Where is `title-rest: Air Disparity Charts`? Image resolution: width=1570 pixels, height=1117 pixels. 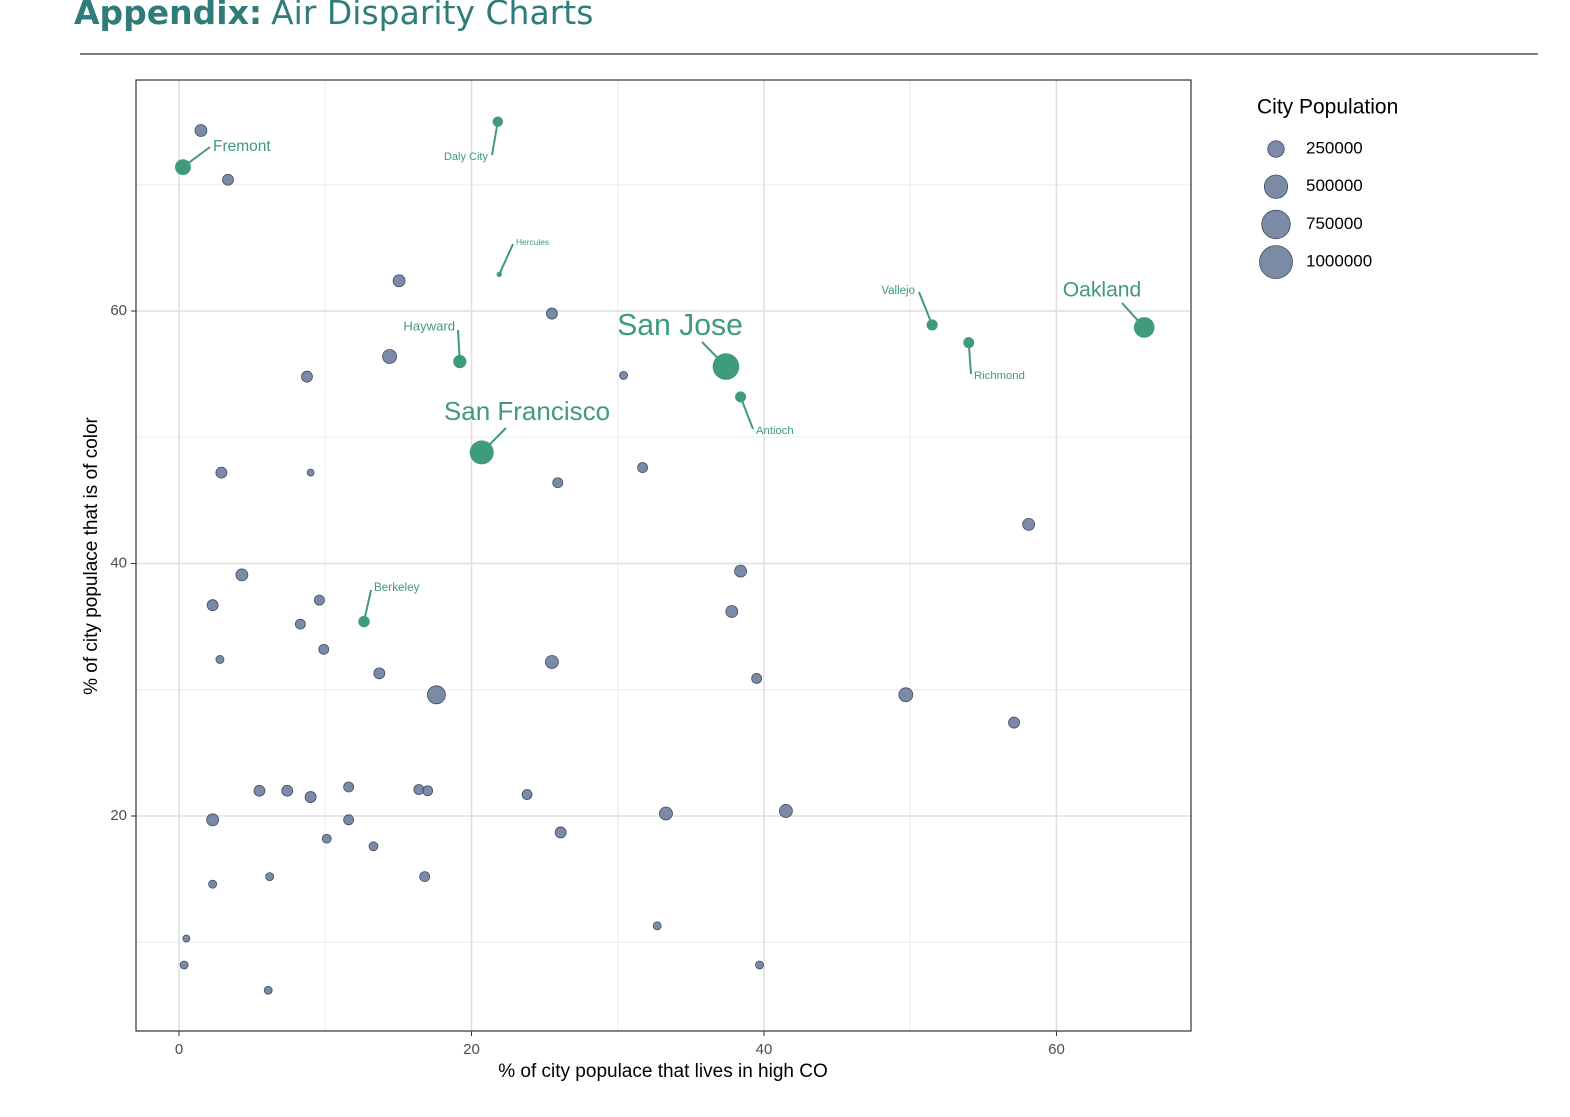 title-rest: Air Disparity Charts is located at coordinates (432, 16).